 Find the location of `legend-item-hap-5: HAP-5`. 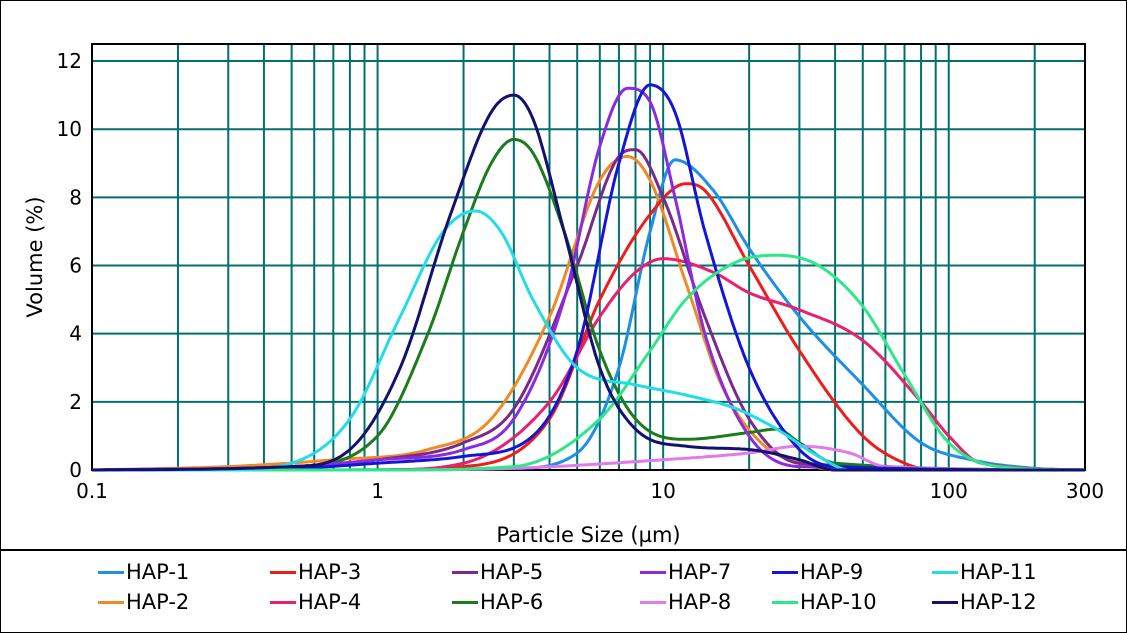

legend-item-hap-5: HAP-5 is located at coordinates (497, 572).